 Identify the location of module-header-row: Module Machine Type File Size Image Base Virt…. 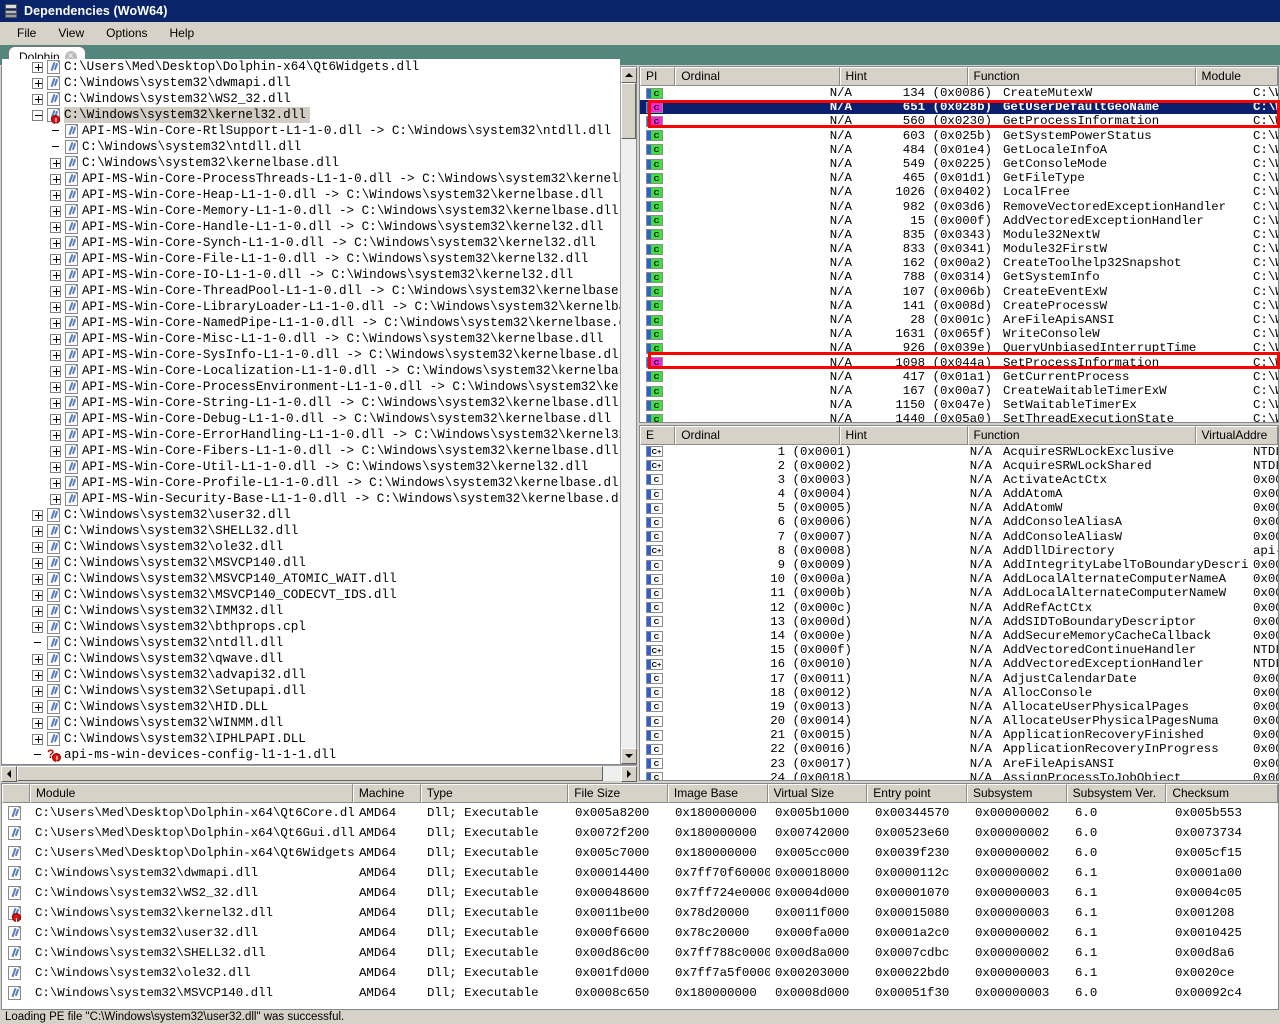
(640, 793).